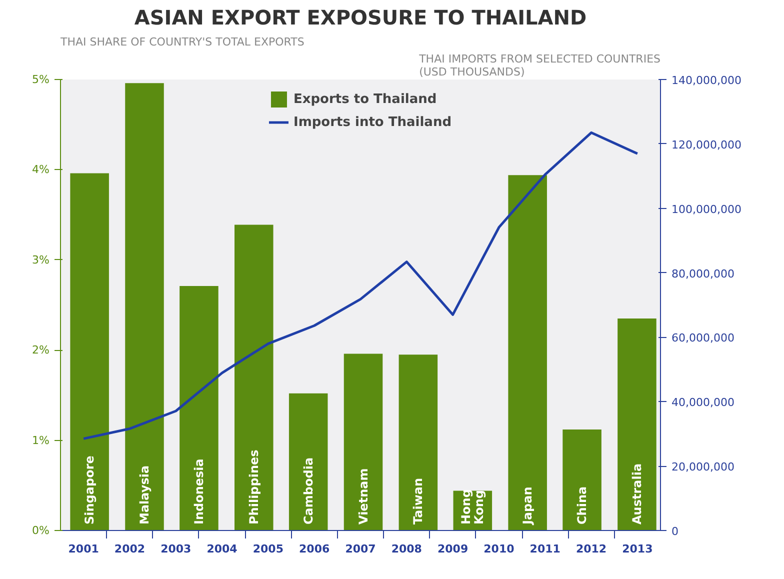 The height and width of the screenshot is (579, 784). I want to click on chart-title: ASIAN EXPORT EXPOSURE TO THAILAND, so click(360, 18).